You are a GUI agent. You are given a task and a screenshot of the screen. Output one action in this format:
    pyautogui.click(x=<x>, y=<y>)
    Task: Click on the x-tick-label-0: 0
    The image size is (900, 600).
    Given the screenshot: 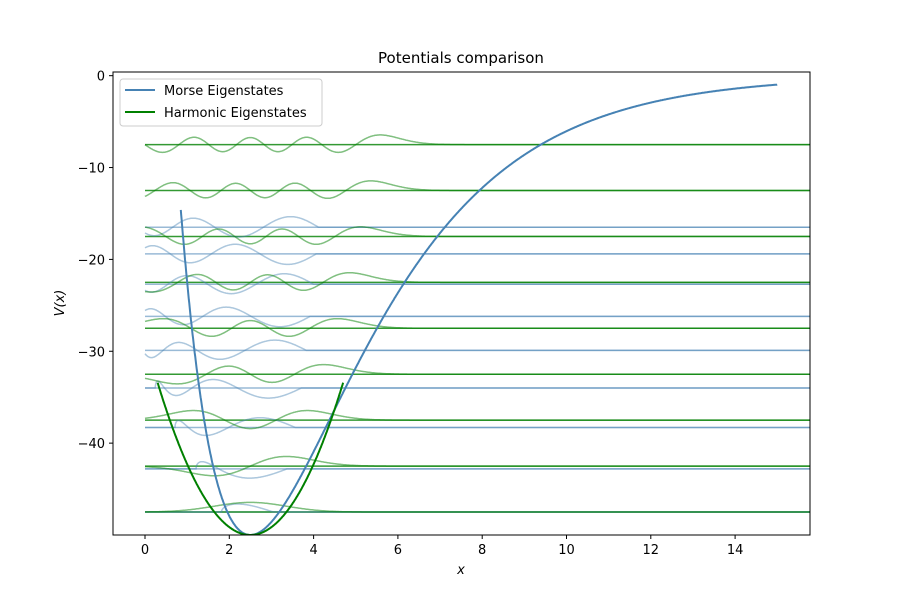 What is the action you would take?
    pyautogui.click(x=145, y=550)
    